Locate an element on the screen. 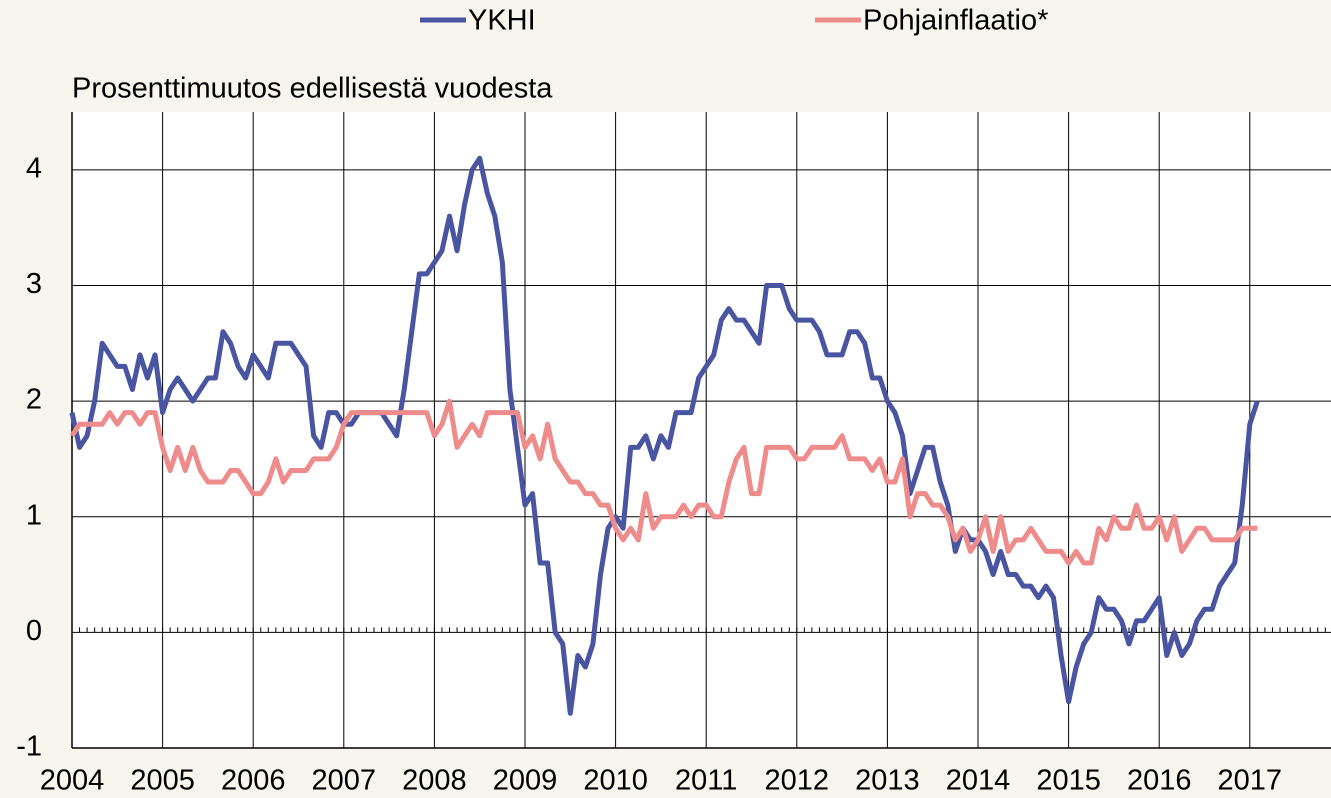  y-tick-label: 1 is located at coordinates (34, 515).